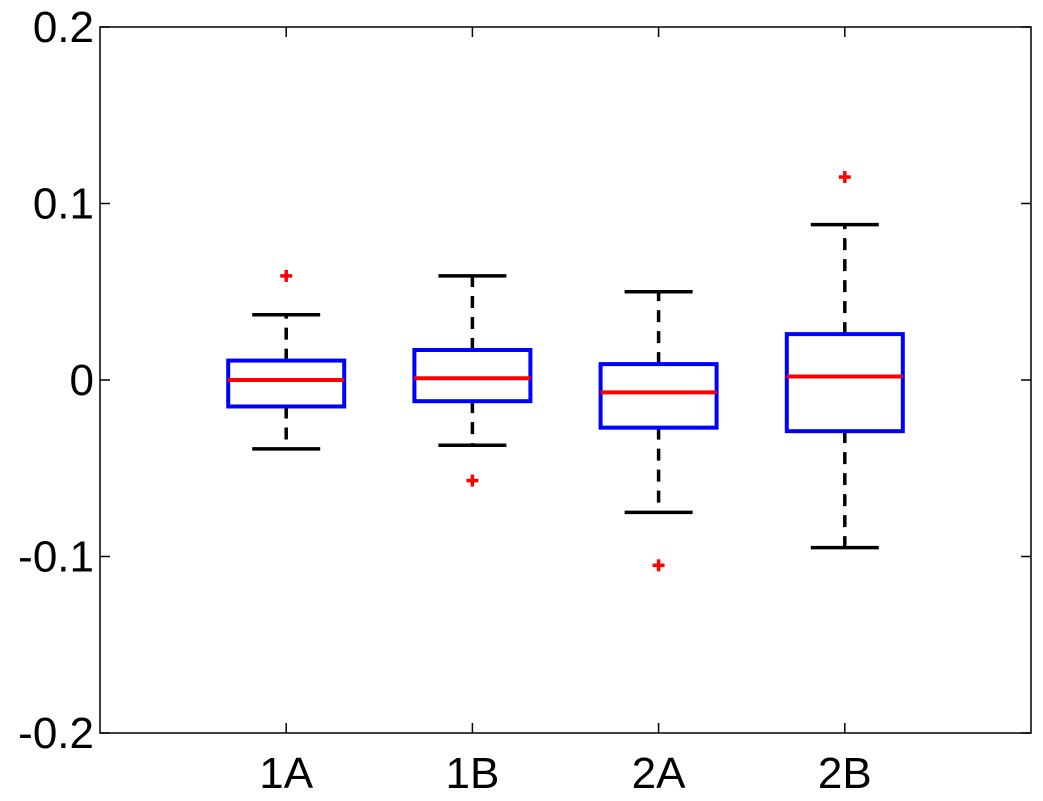 This screenshot has height=801, width=1043. I want to click on x-tick-label: 1B, so click(472, 773).